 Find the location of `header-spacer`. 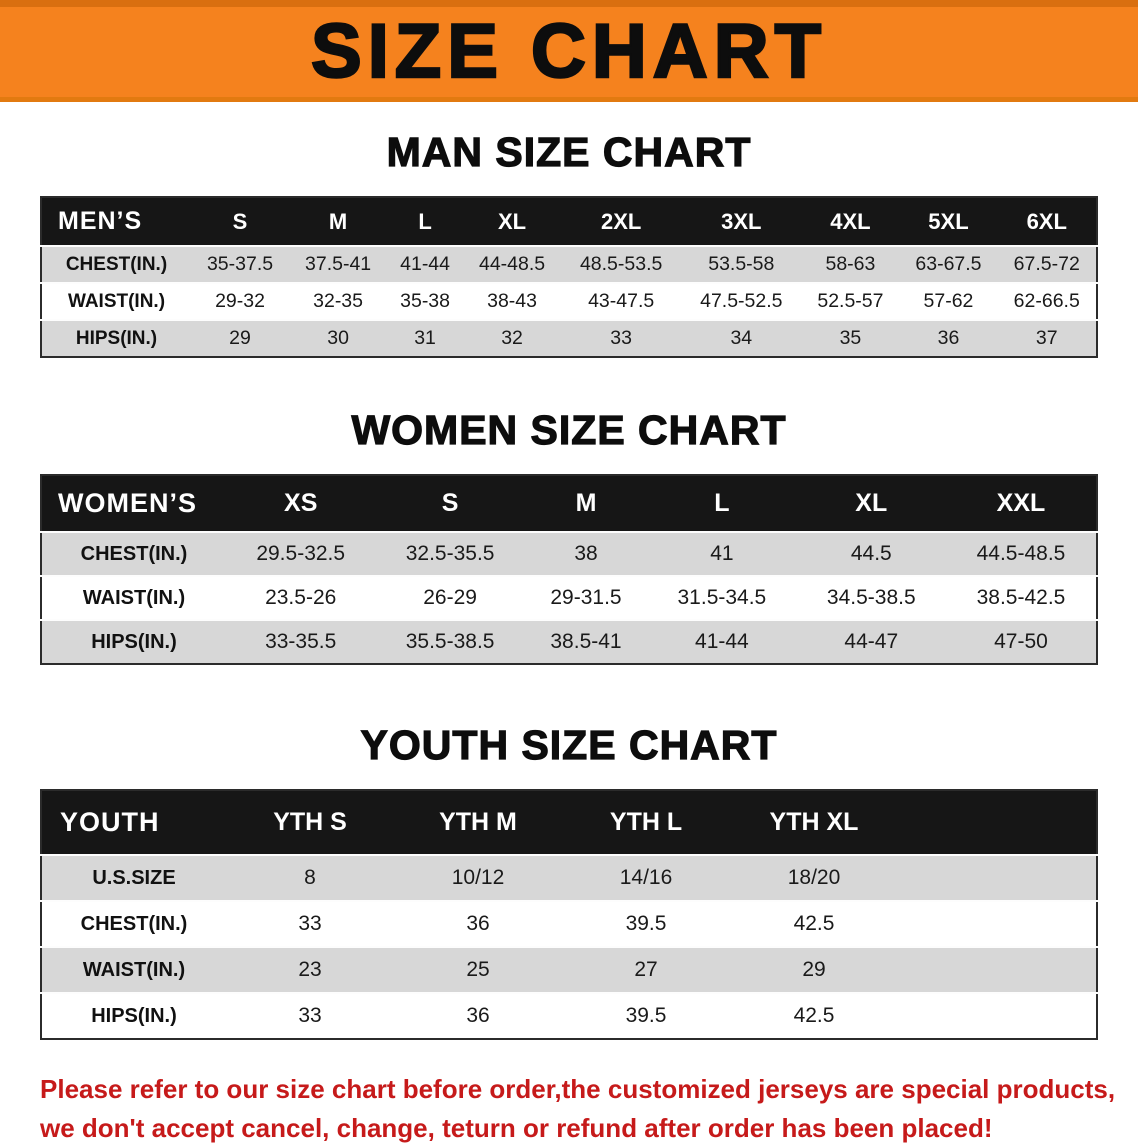

header-spacer is located at coordinates (997, 822).